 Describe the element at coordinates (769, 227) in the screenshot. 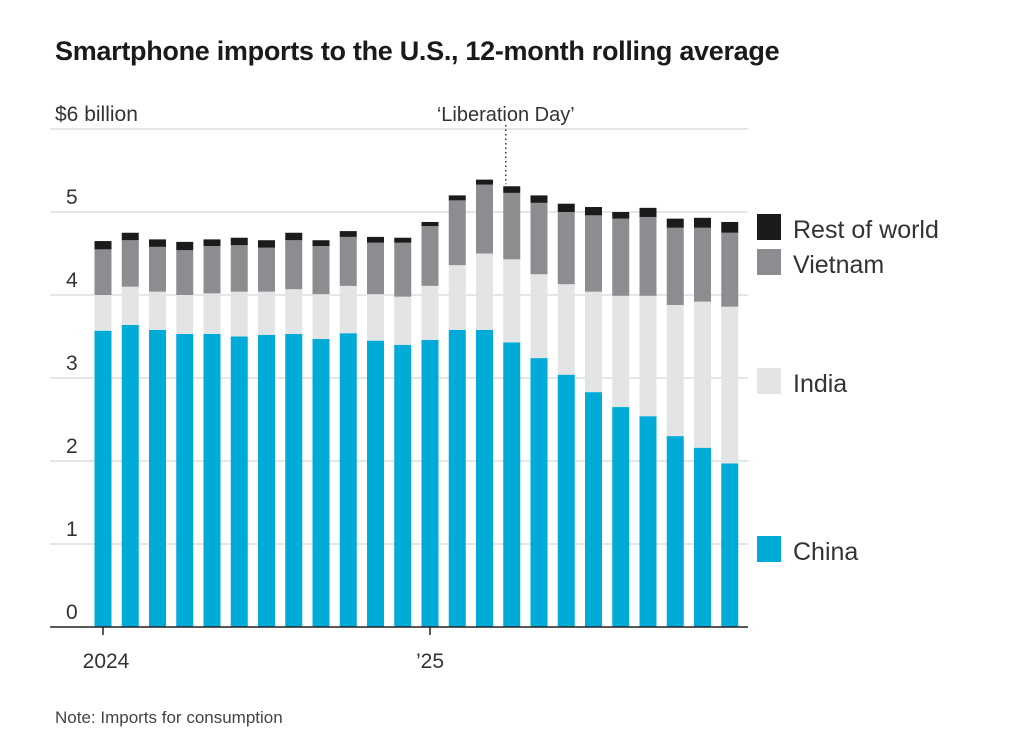

I see `legend-swatch-rest-of-world` at that location.